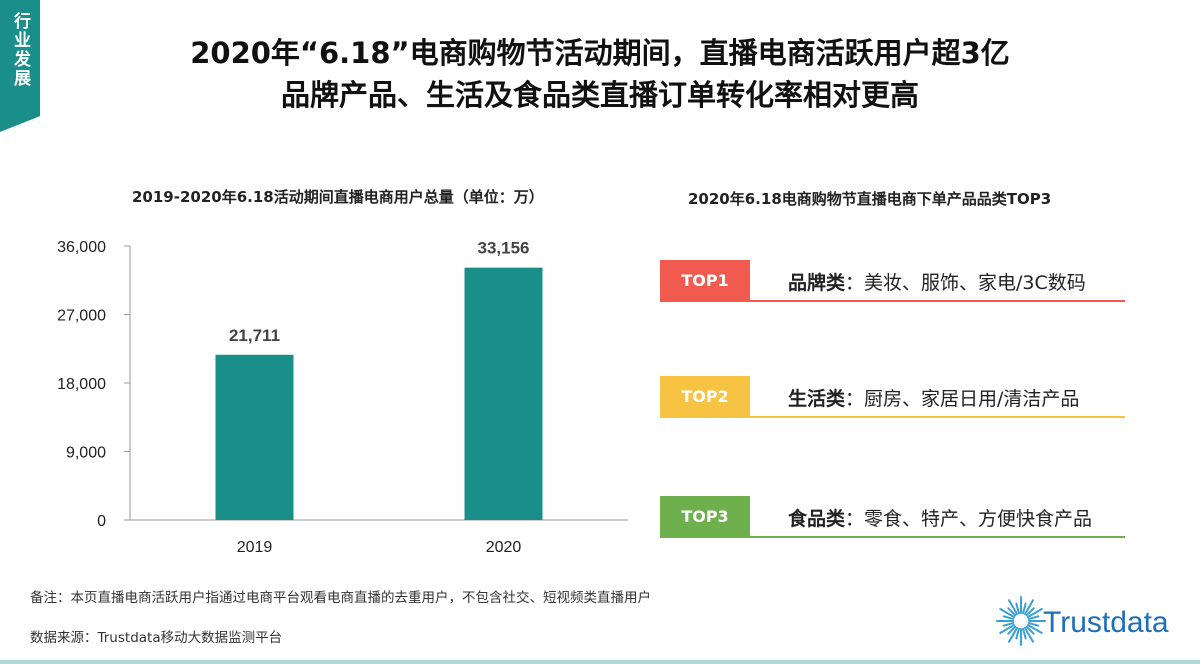 Image resolution: width=1200 pixels, height=664 pixels. I want to click on trustdata-logo: Trustdata, so click(1082, 621).